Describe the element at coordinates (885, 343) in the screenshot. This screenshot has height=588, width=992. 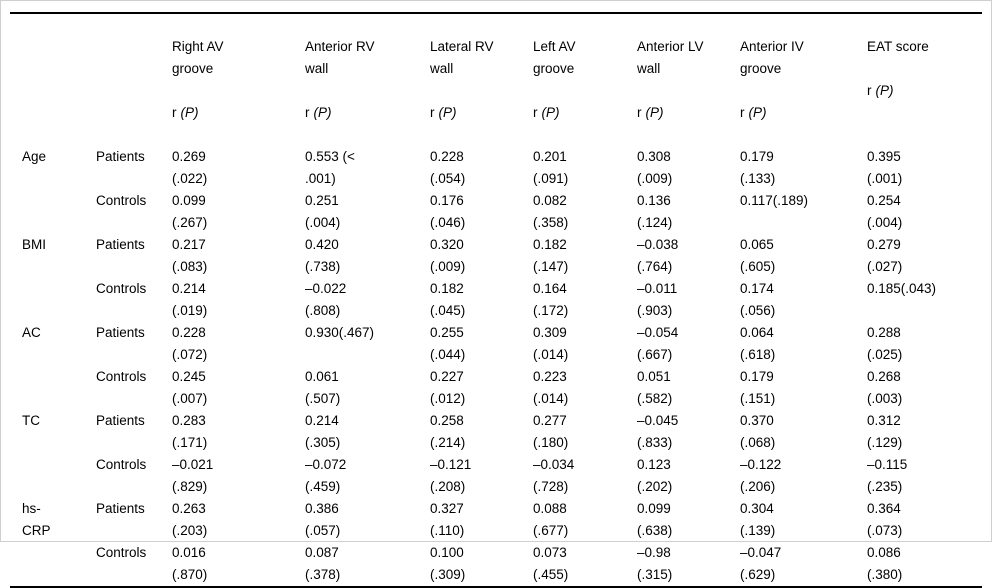
I see `cell: 0.288 (.025)` at that location.